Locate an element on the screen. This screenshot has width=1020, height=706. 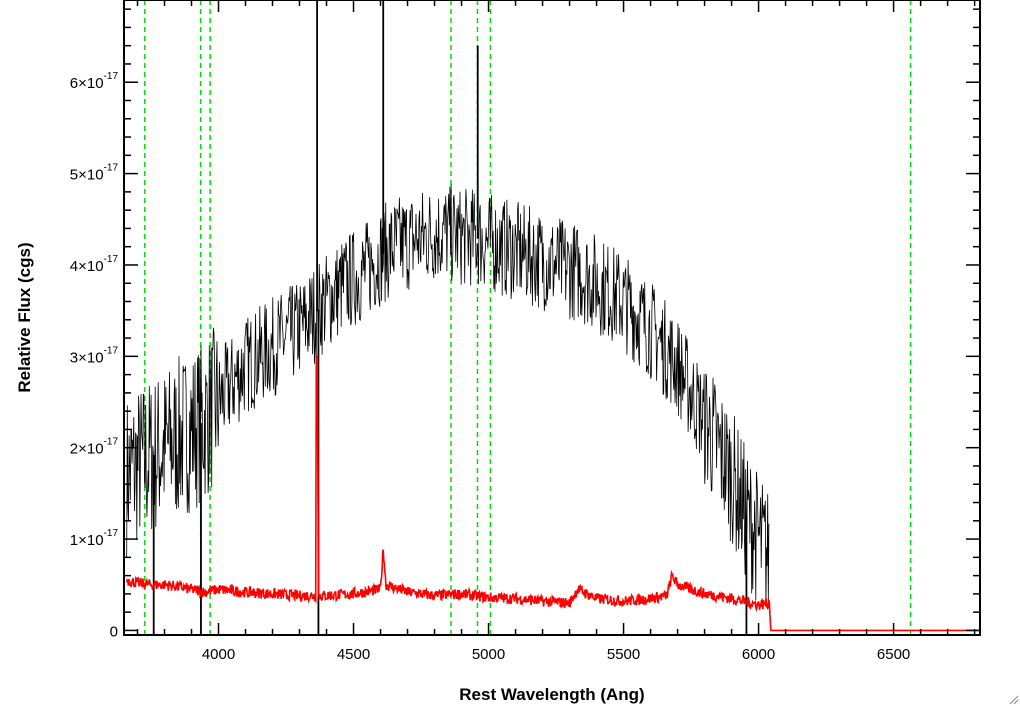
x-tick-label: 5500 is located at coordinates (623, 654).